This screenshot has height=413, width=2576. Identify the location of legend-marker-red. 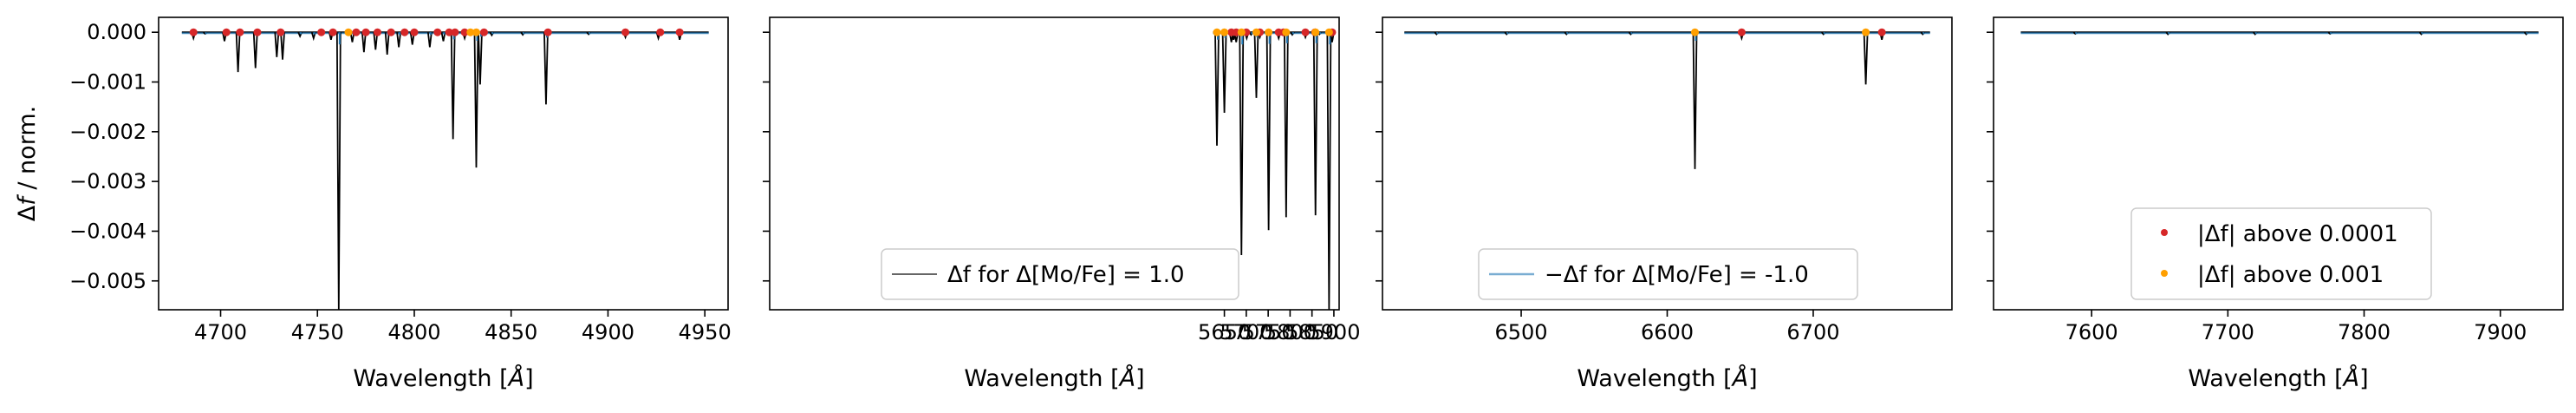
(2164, 233).